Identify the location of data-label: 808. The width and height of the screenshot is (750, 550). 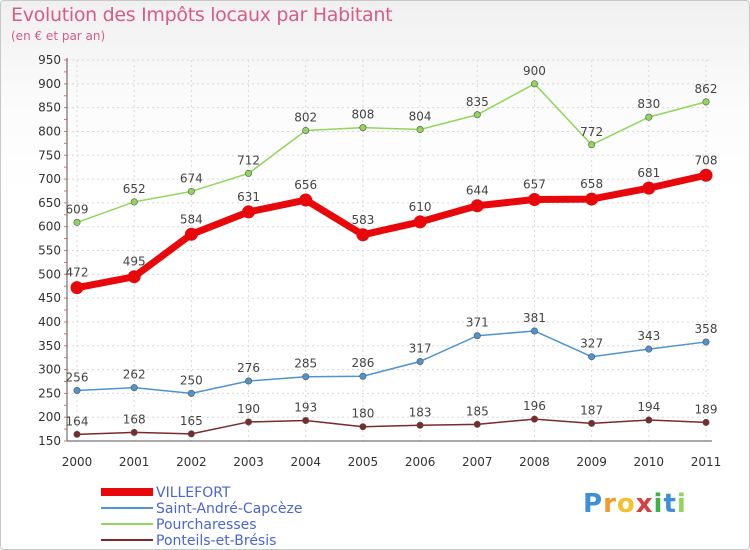
(362, 115).